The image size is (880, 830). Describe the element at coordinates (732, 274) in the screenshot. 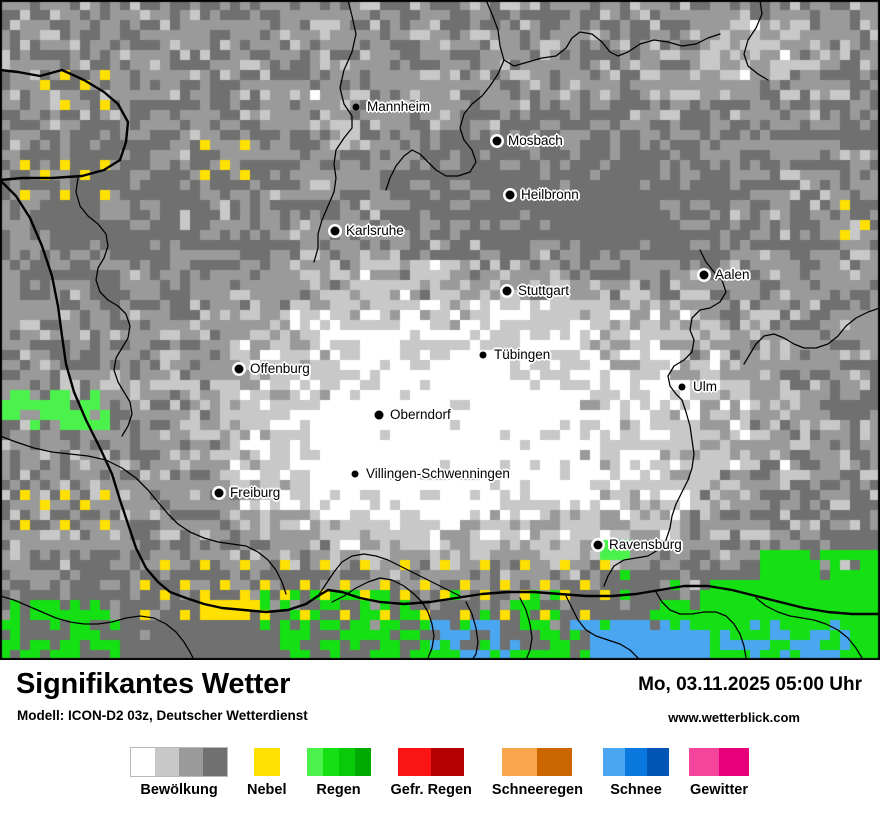

I see `city-label: Aalen` at that location.